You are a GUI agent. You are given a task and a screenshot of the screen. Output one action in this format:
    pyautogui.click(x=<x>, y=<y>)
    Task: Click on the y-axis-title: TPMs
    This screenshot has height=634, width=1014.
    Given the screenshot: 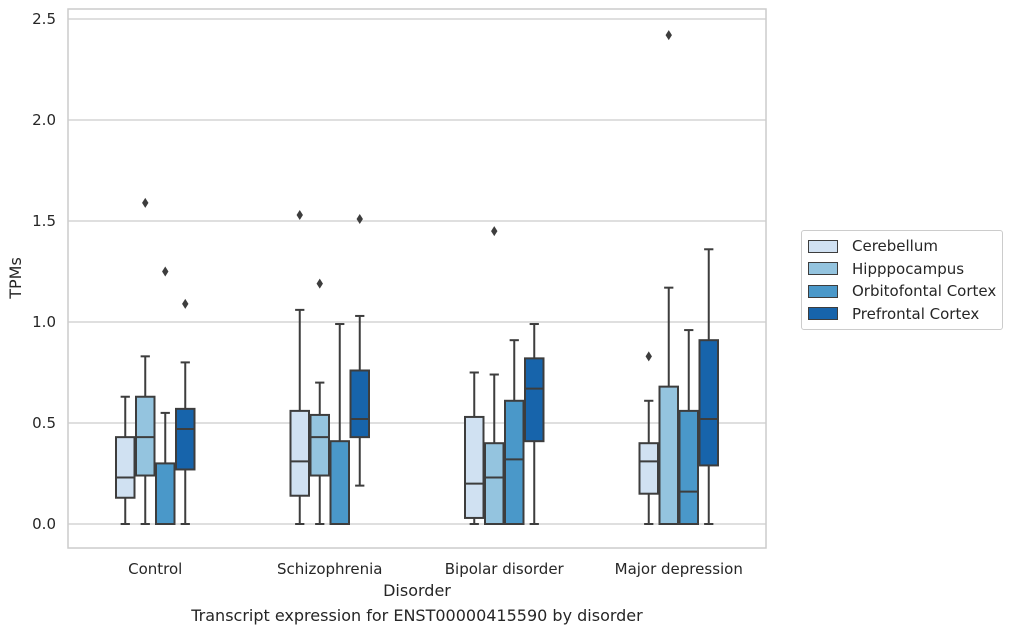 What is the action you would take?
    pyautogui.click(x=15, y=278)
    